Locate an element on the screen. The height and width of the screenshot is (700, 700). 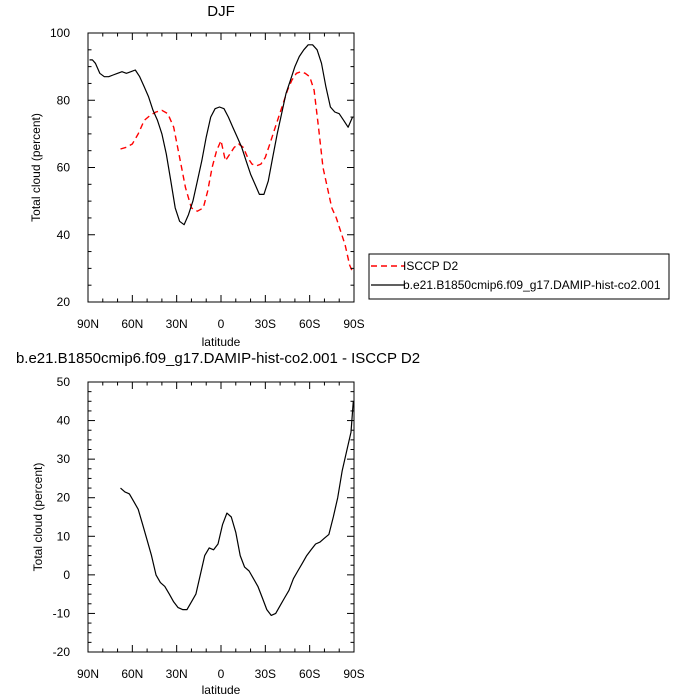
y-tick-label: 0 is located at coordinates (66, 575).